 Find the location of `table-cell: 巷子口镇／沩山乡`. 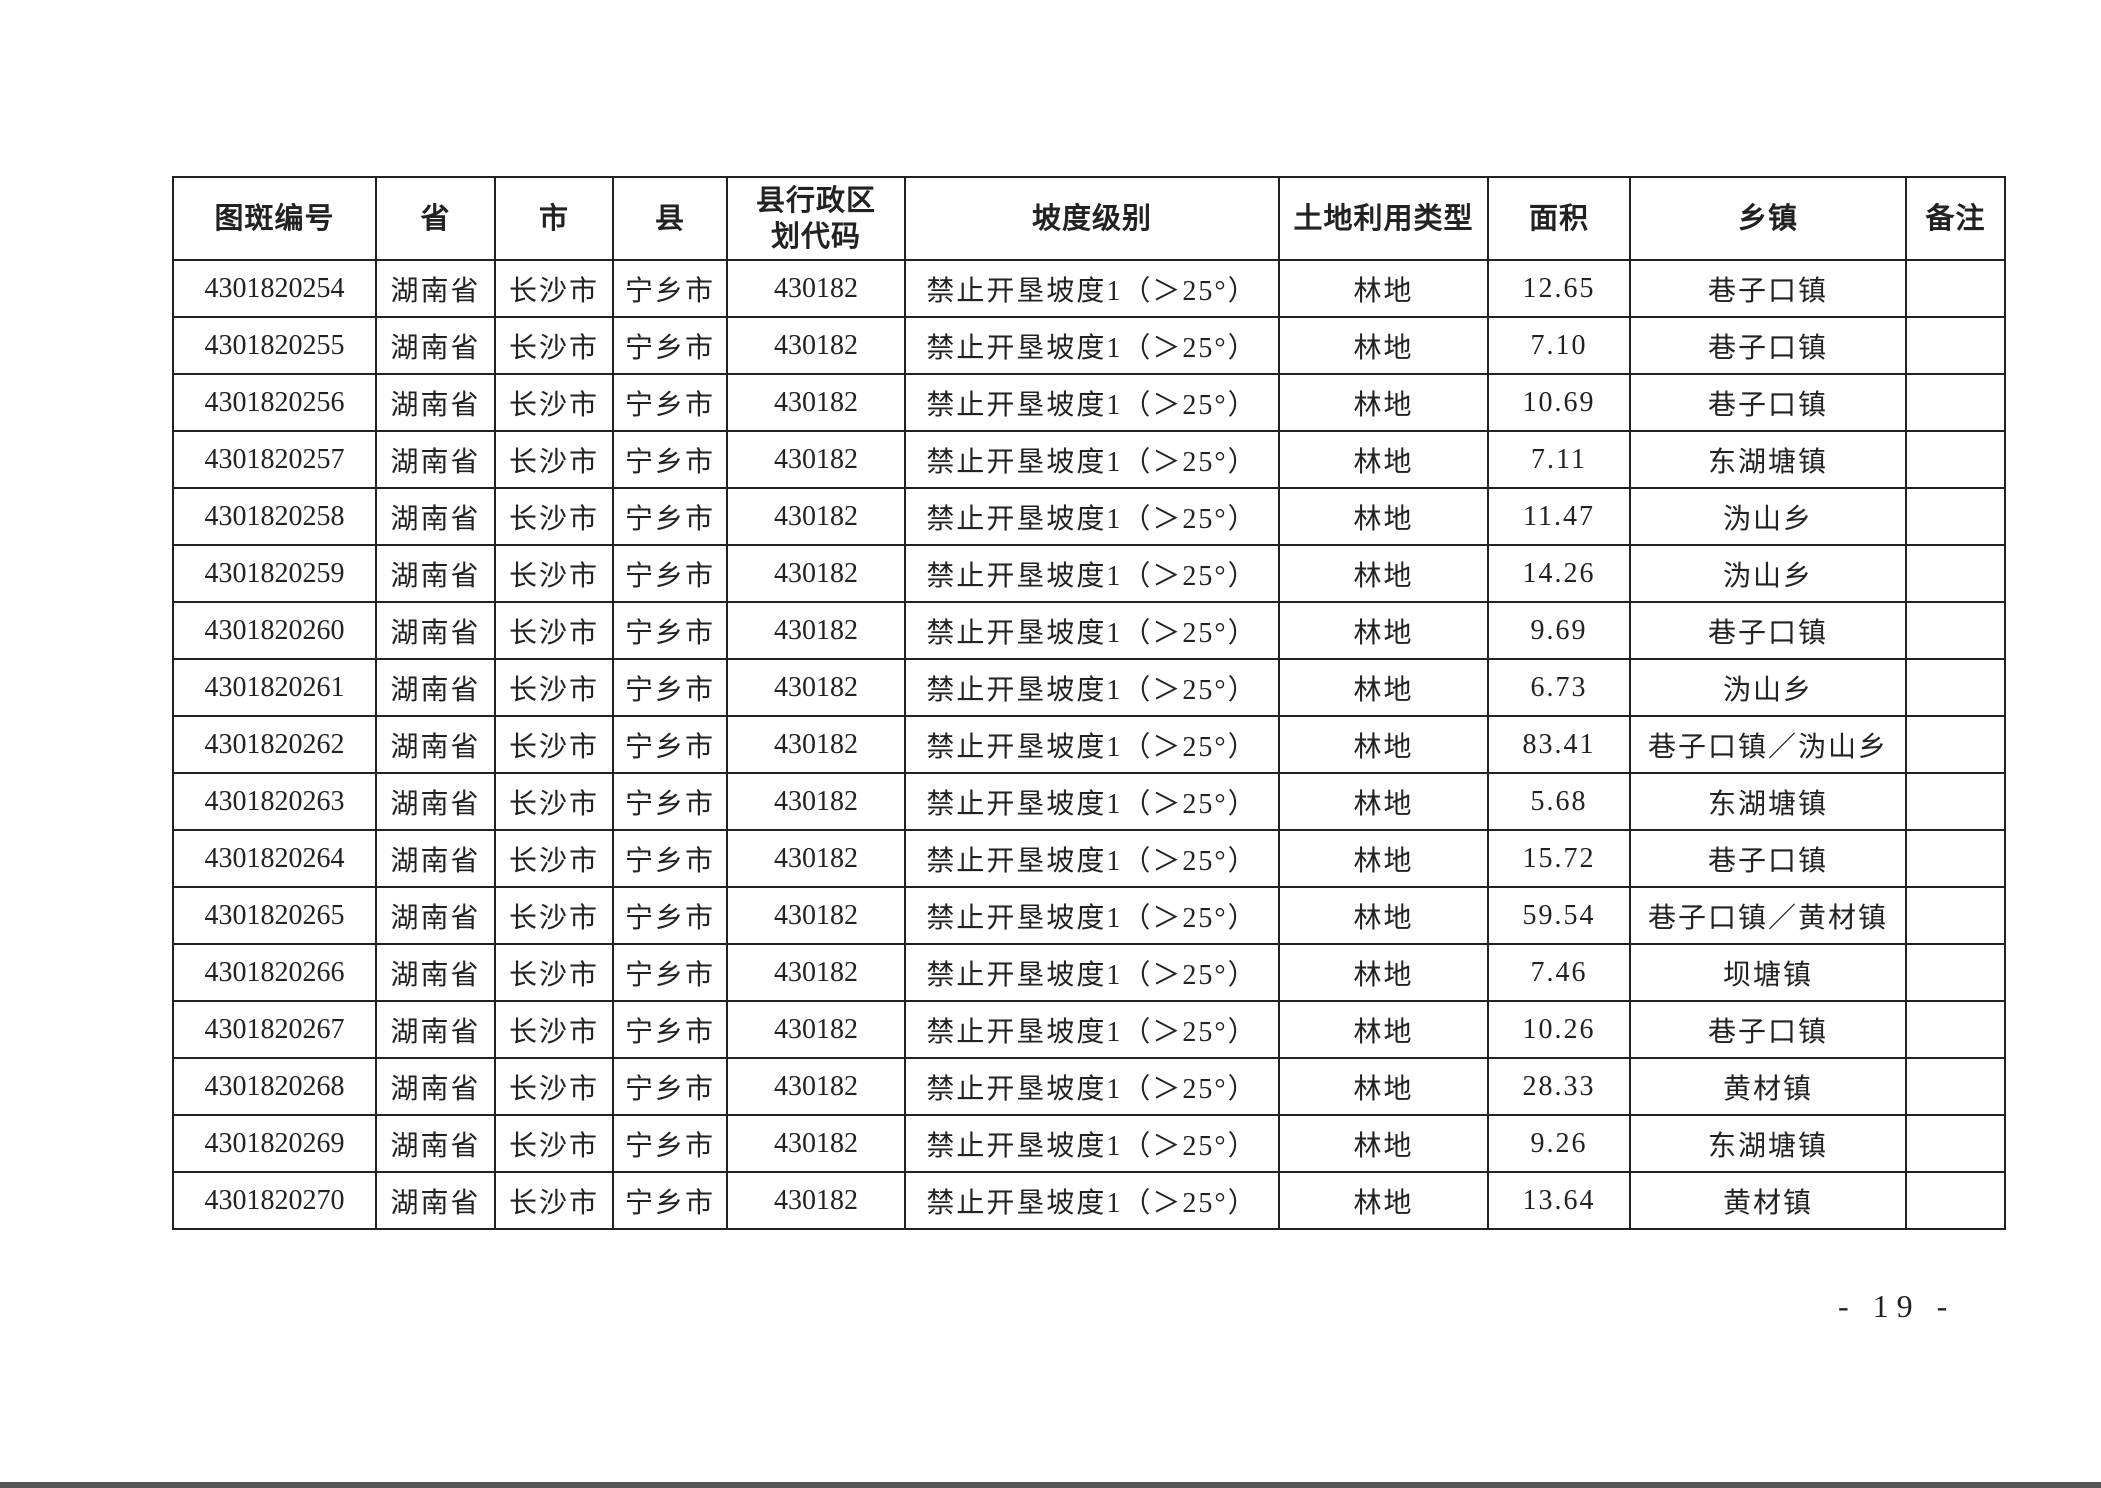

table-cell: 巷子口镇／沩山乡 is located at coordinates (1768, 744).